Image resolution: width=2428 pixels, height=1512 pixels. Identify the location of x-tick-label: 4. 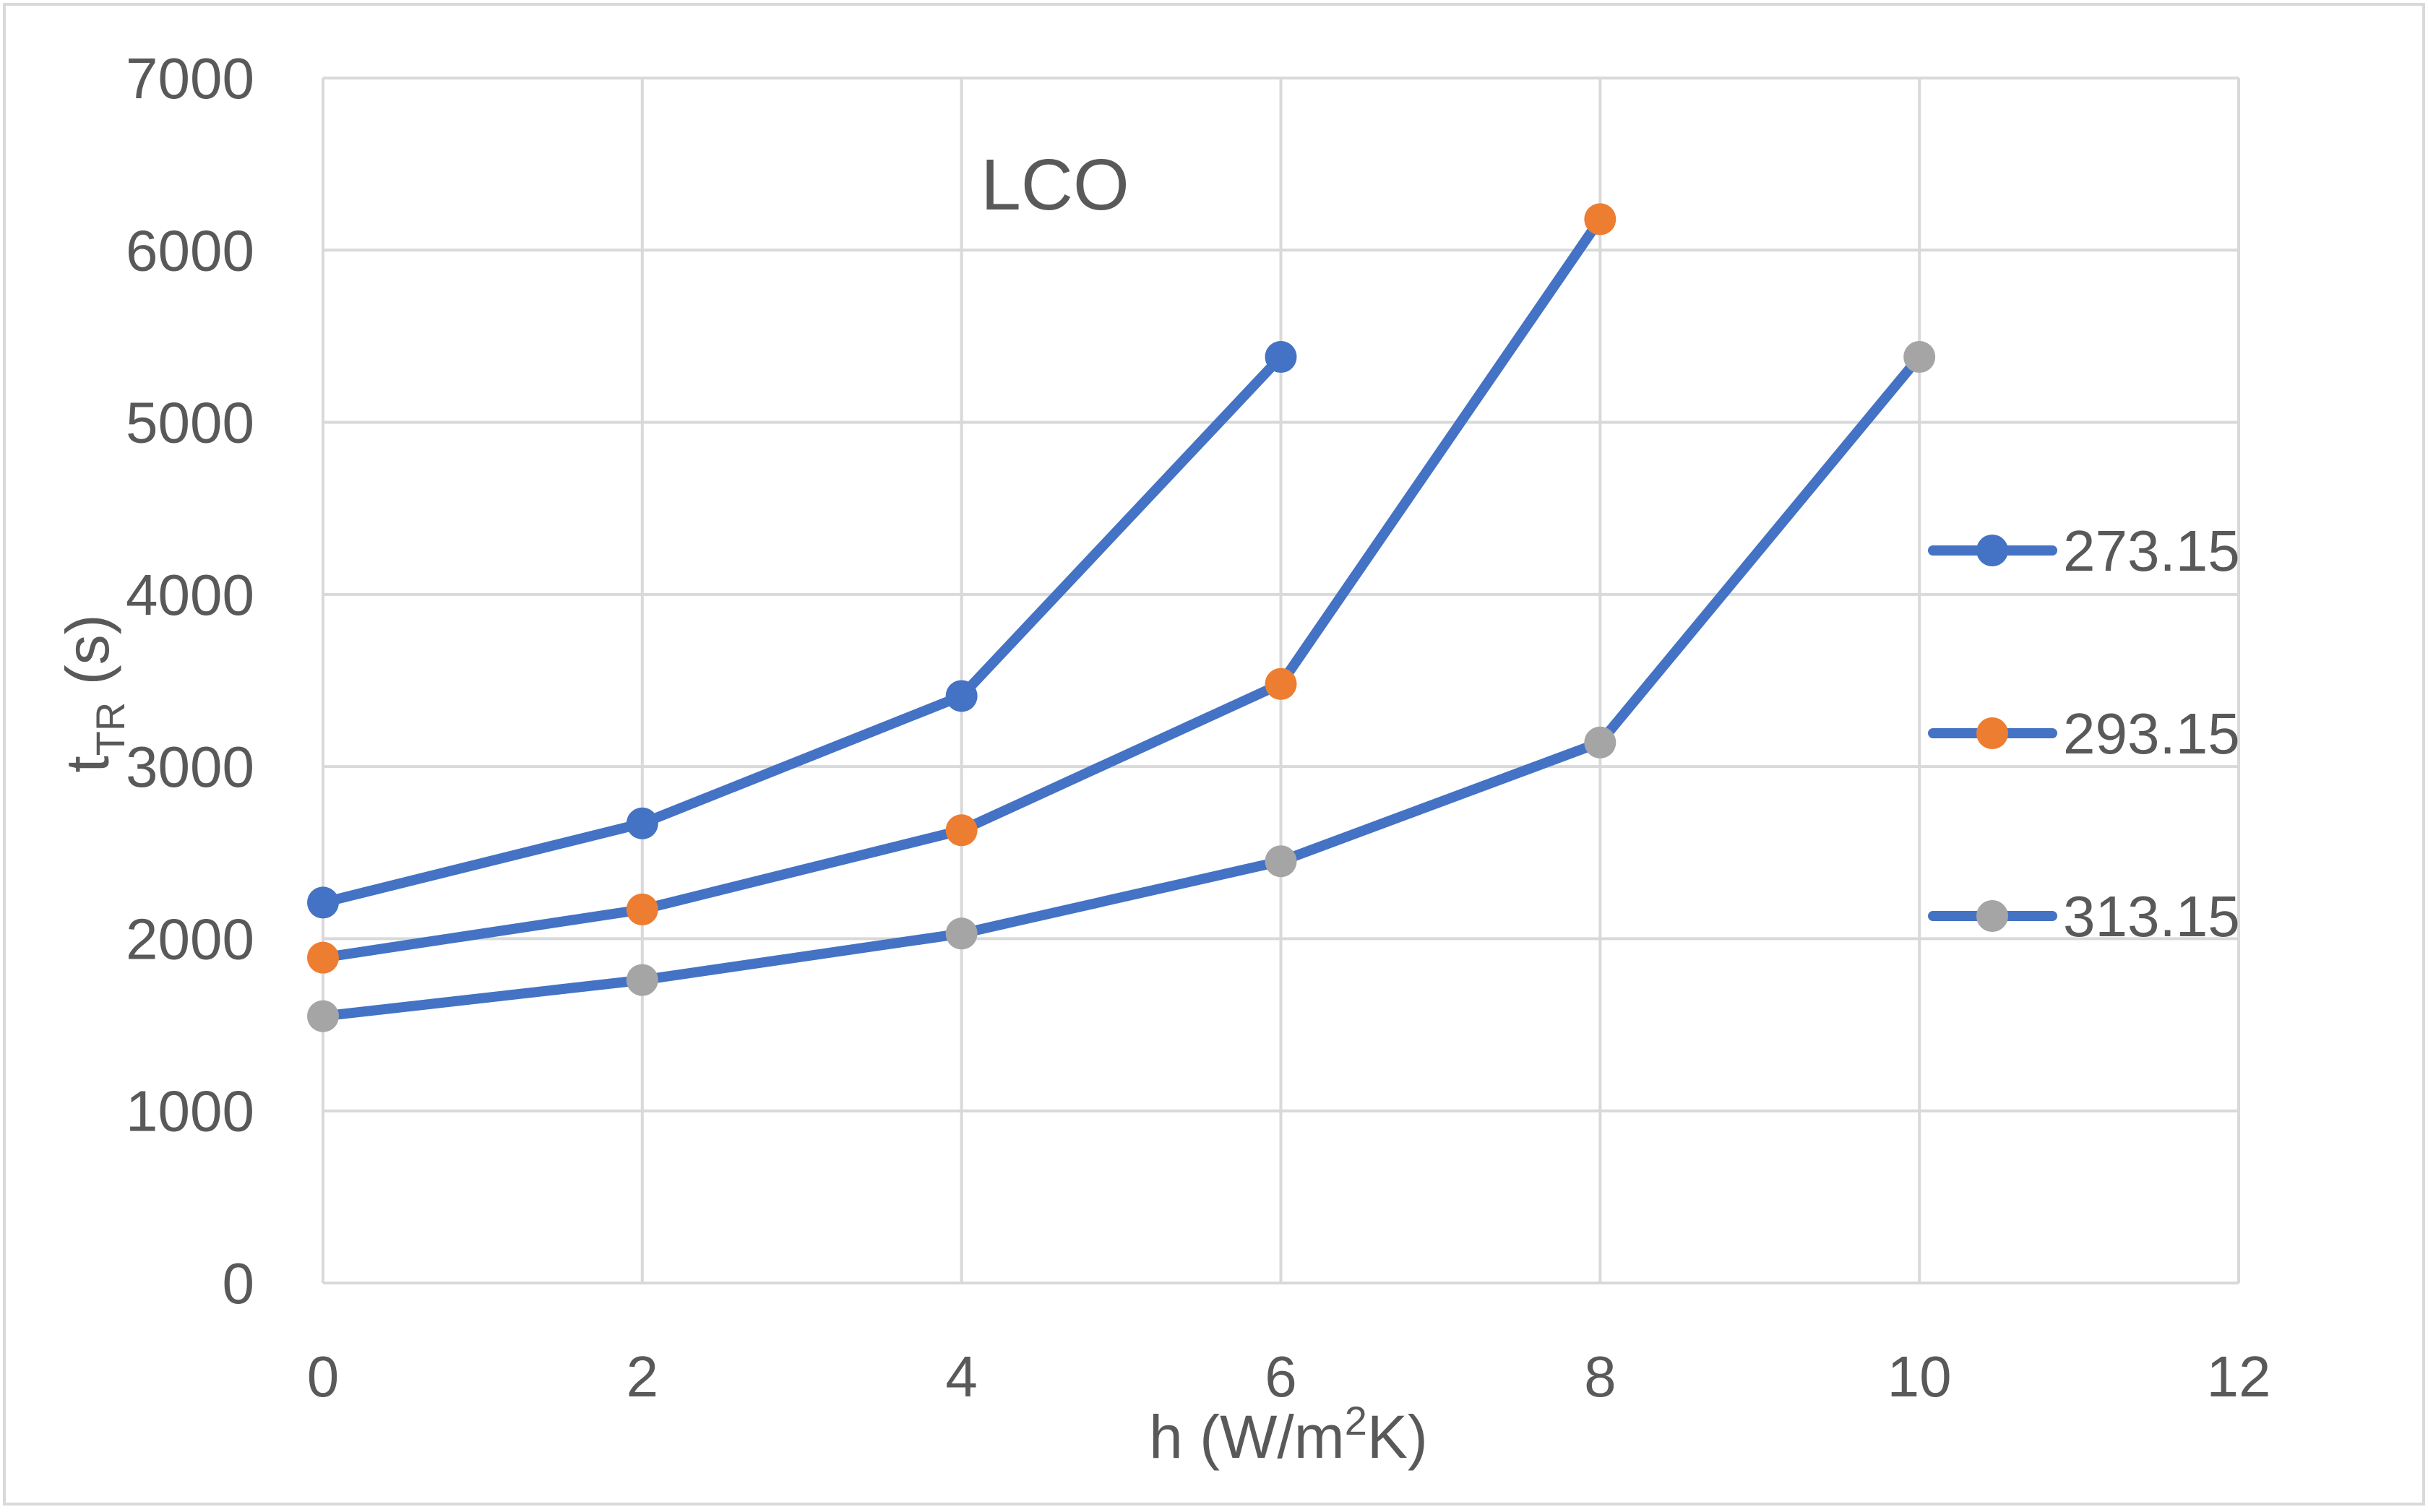
(961, 1376).